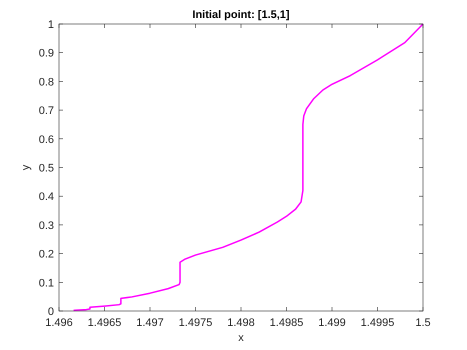 This screenshot has height=350, width=467. What do you see at coordinates (46, 54) in the screenshot?
I see `y-tick-label: 0.9` at bounding box center [46, 54].